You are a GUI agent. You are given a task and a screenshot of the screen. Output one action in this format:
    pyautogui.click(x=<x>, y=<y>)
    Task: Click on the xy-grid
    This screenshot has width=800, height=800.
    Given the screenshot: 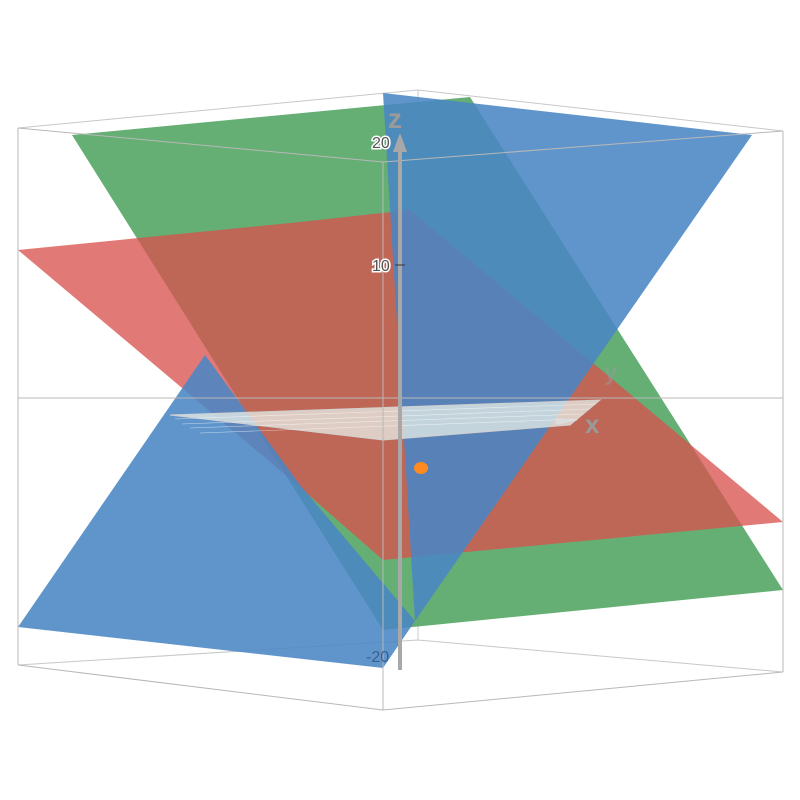 What is the action you would take?
    pyautogui.click(x=385, y=418)
    